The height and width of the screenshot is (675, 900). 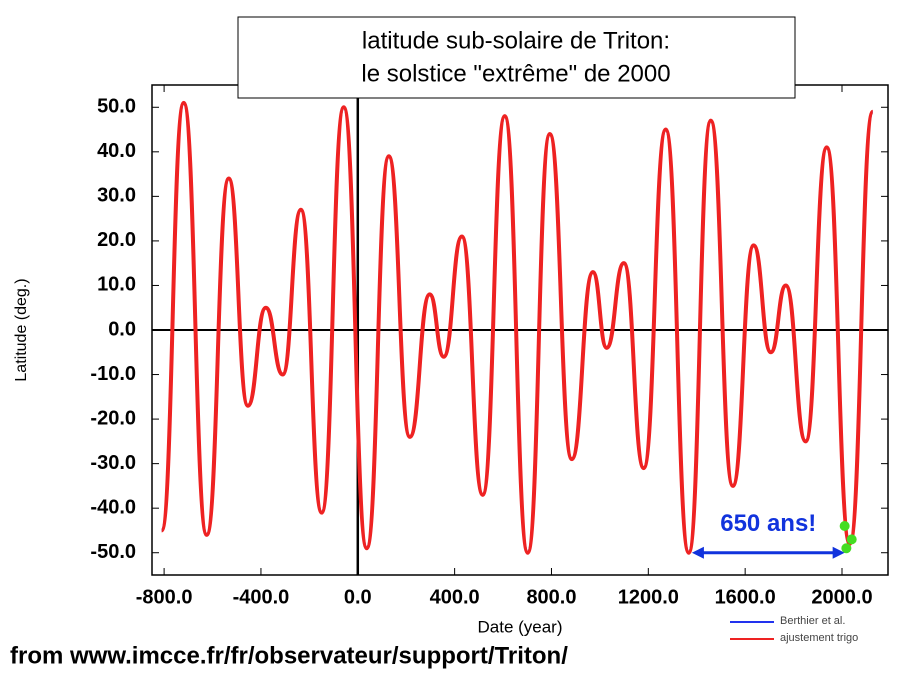 What do you see at coordinates (113, 418) in the screenshot?
I see `y-tick-label: -20.0` at bounding box center [113, 418].